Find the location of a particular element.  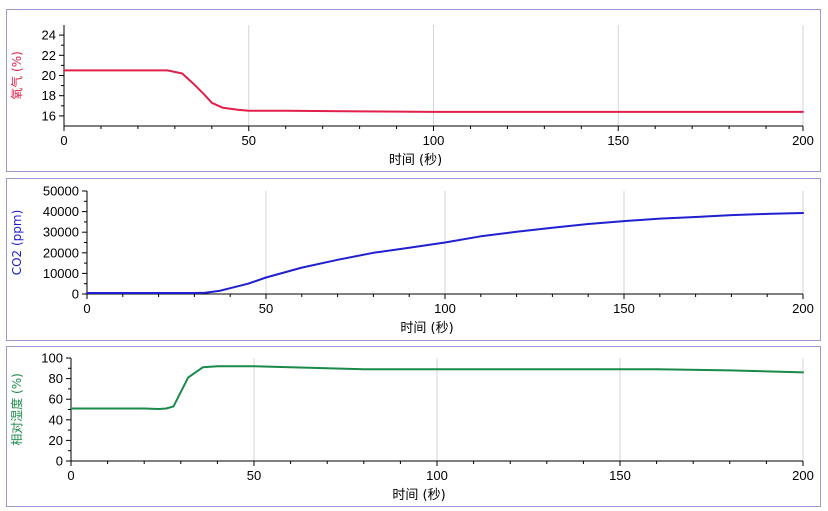

oxygen-y-tick-label: 22 is located at coordinates (49, 55).